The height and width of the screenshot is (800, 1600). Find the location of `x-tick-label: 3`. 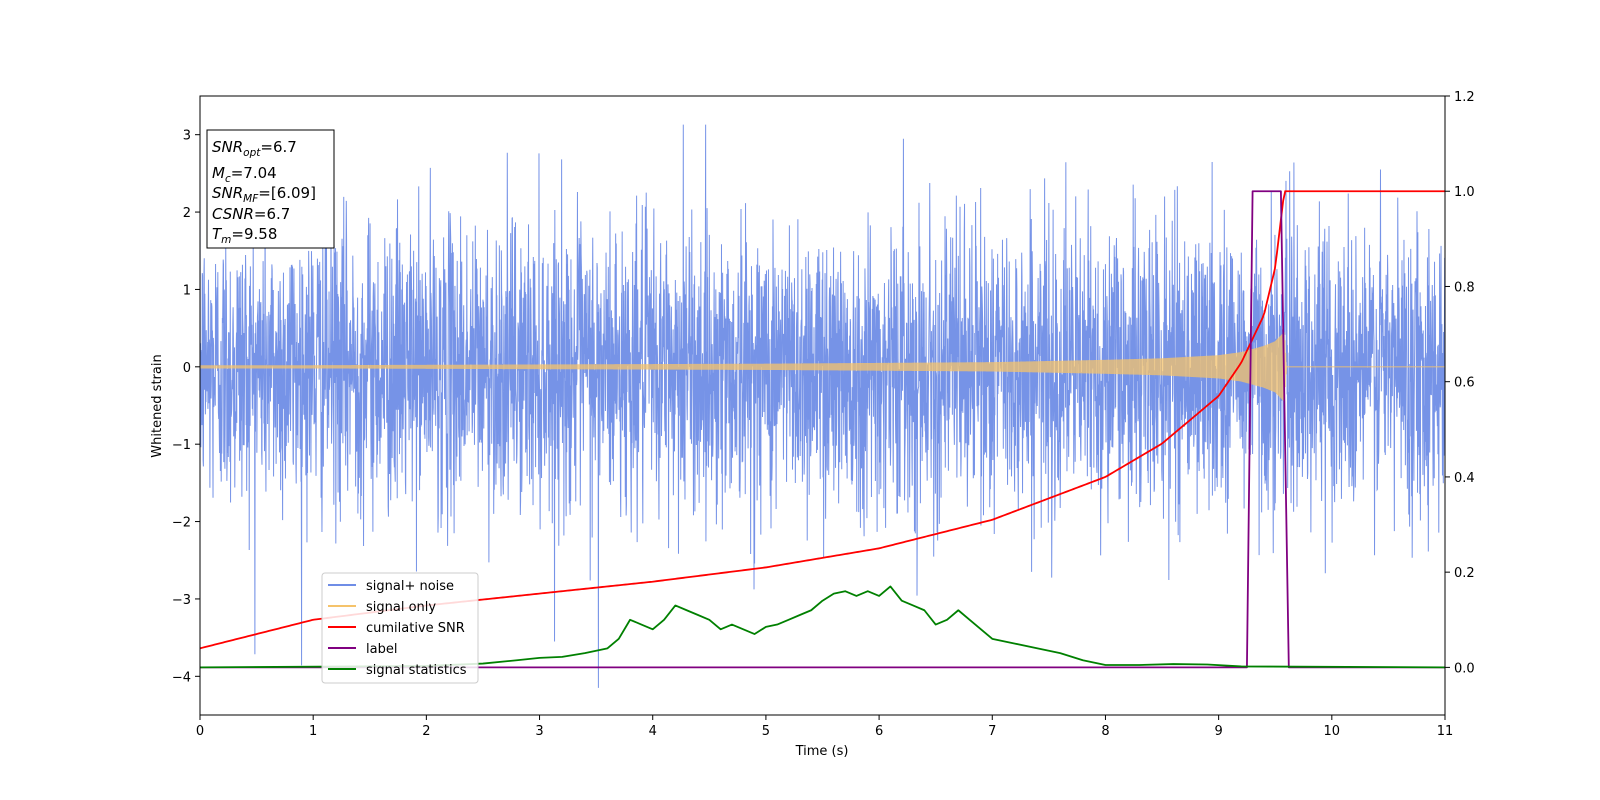

x-tick-label: 3 is located at coordinates (539, 731).